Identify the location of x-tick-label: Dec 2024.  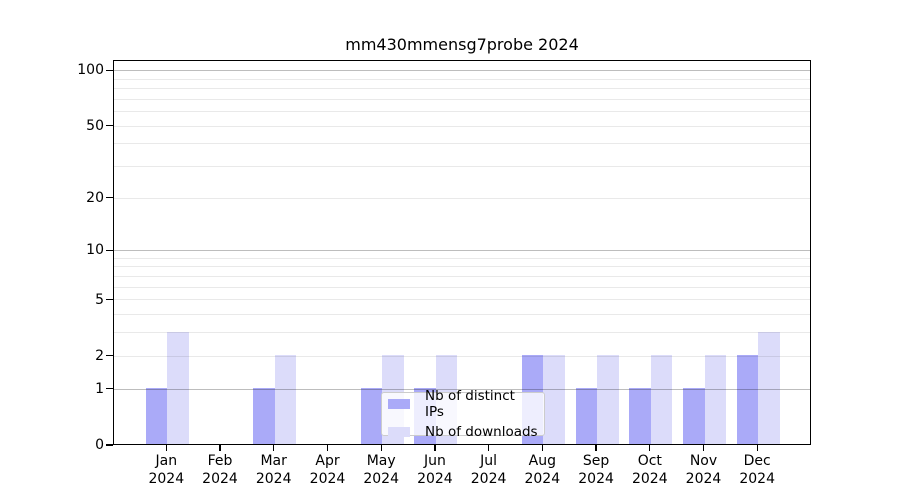
(757, 470).